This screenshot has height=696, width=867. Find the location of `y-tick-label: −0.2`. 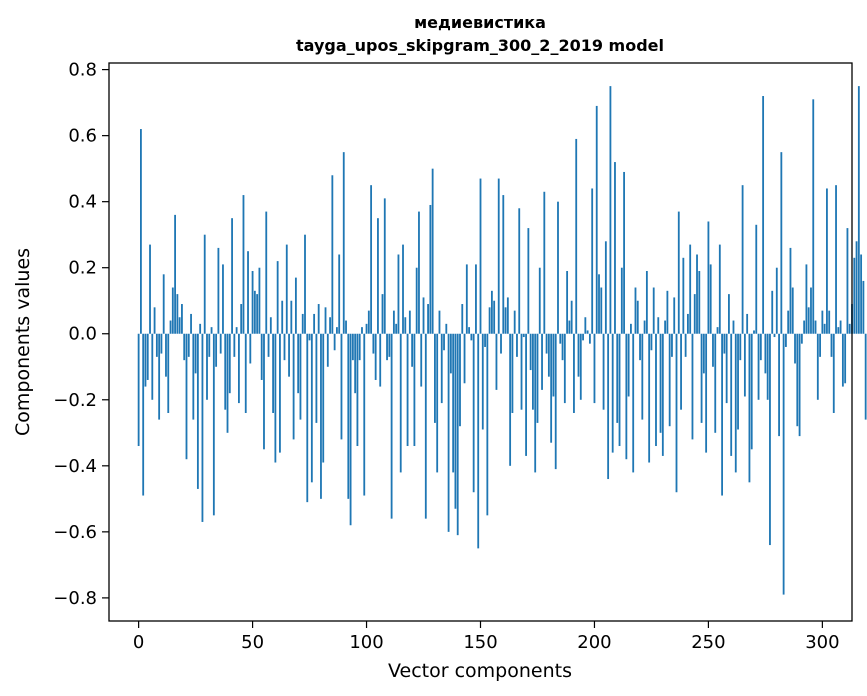

y-tick-label: −0.2 is located at coordinates (75, 400).